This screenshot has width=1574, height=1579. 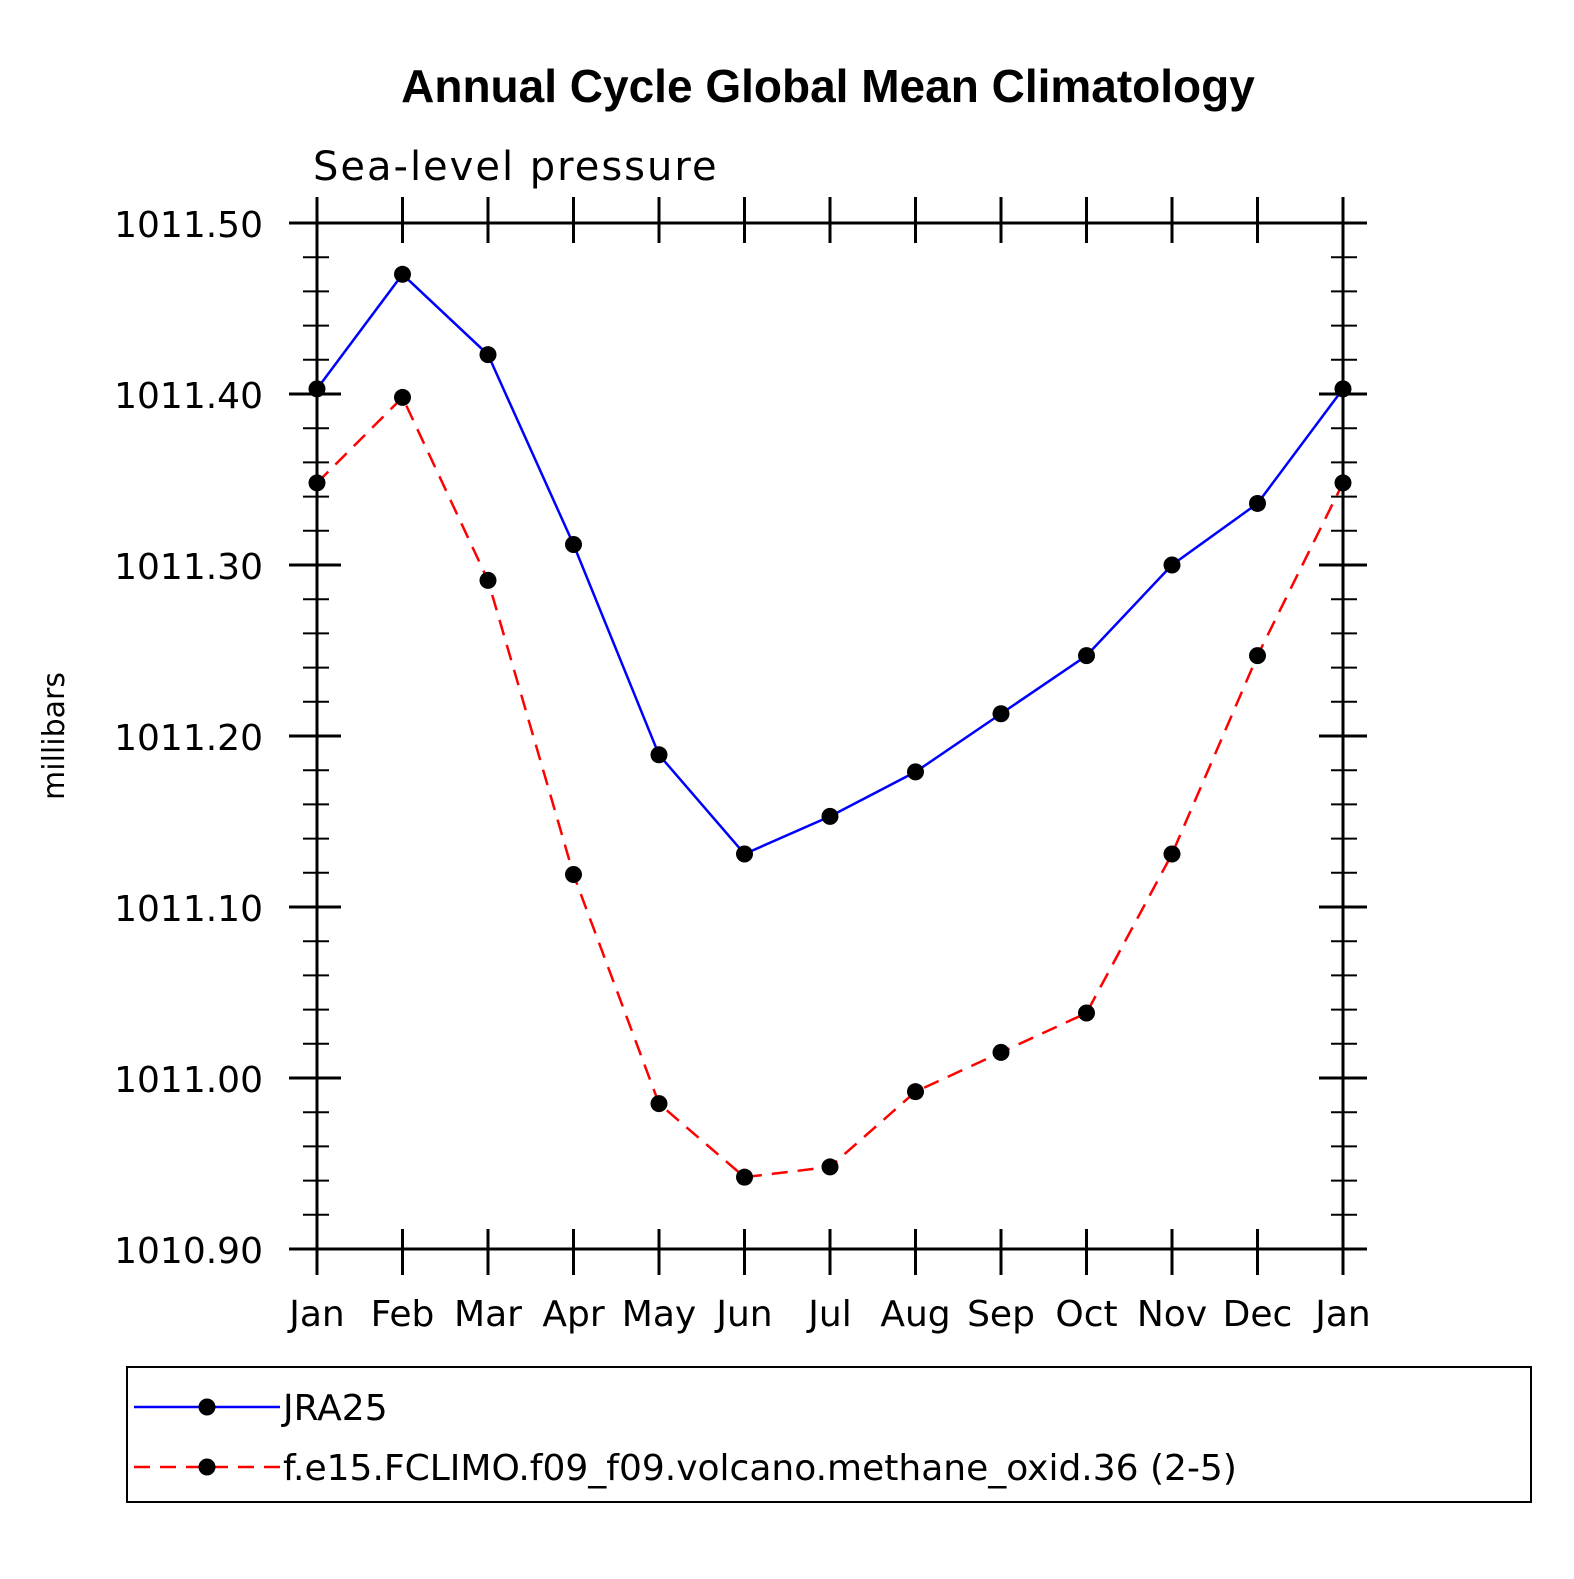 I want to click on x-tick-label: Dec, so click(x=1258, y=1314).